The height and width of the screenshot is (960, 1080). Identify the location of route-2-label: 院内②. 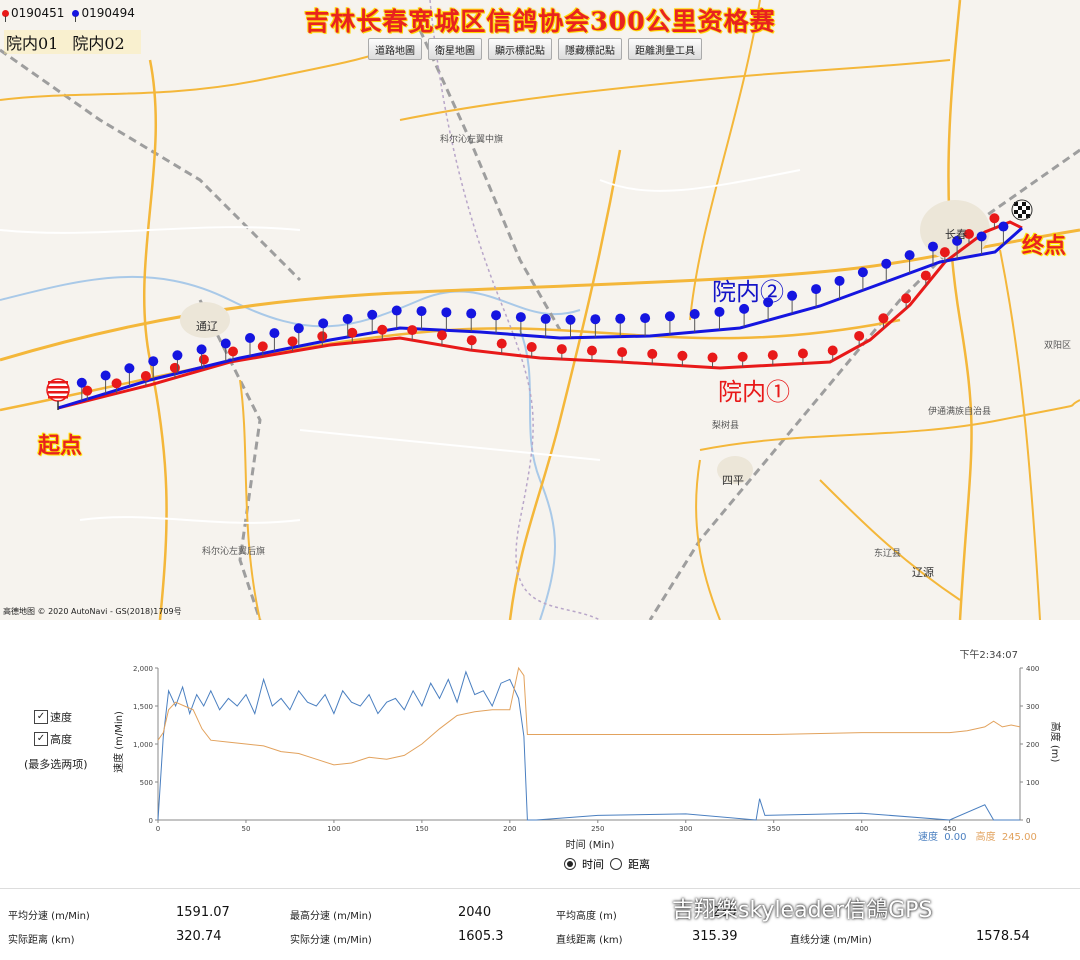
(748, 292).